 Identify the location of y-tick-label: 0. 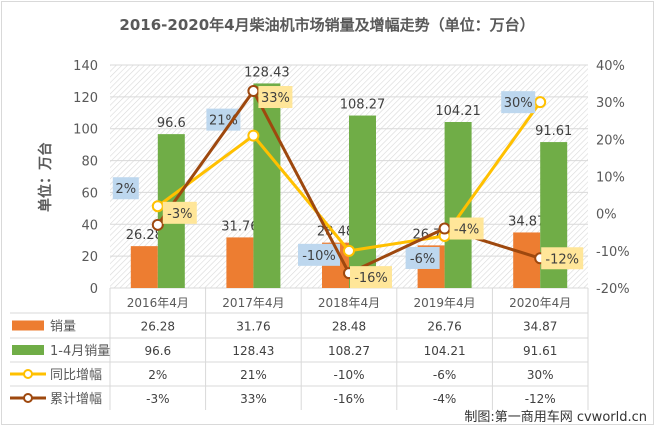
(94, 289).